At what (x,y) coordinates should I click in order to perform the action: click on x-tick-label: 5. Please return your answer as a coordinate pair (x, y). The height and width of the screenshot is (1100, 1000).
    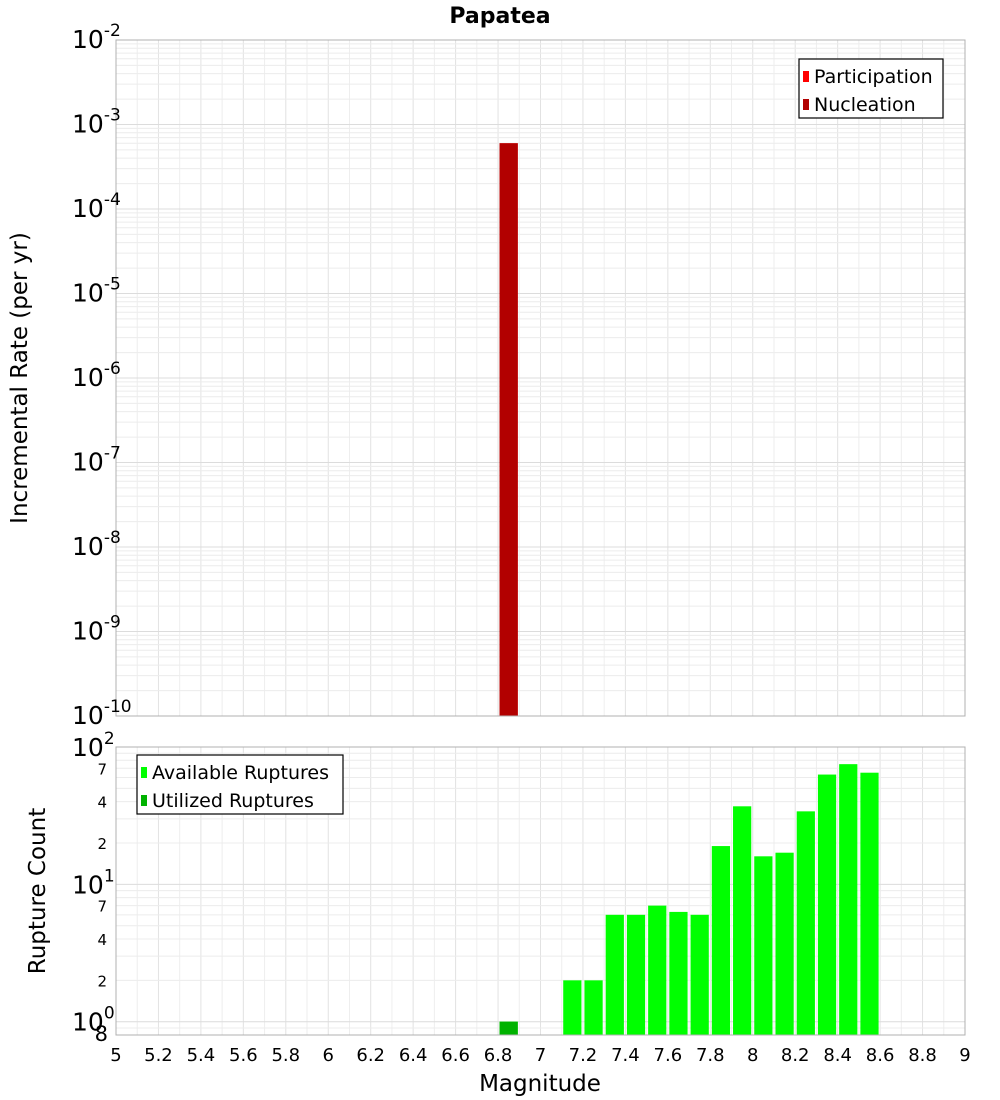
    Looking at the image, I should click on (115, 1055).